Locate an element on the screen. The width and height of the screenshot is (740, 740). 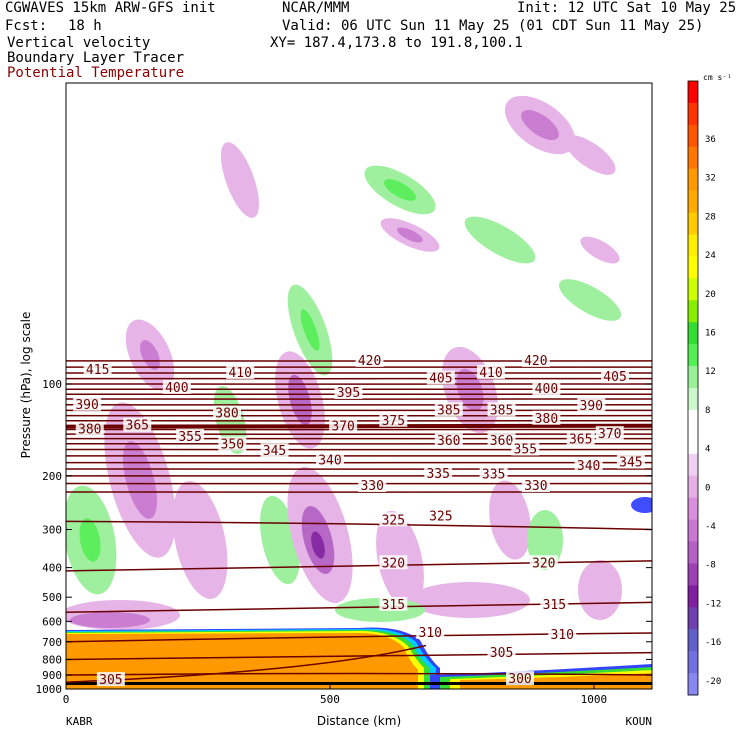
x-tick-label: 0 is located at coordinates (66, 699).